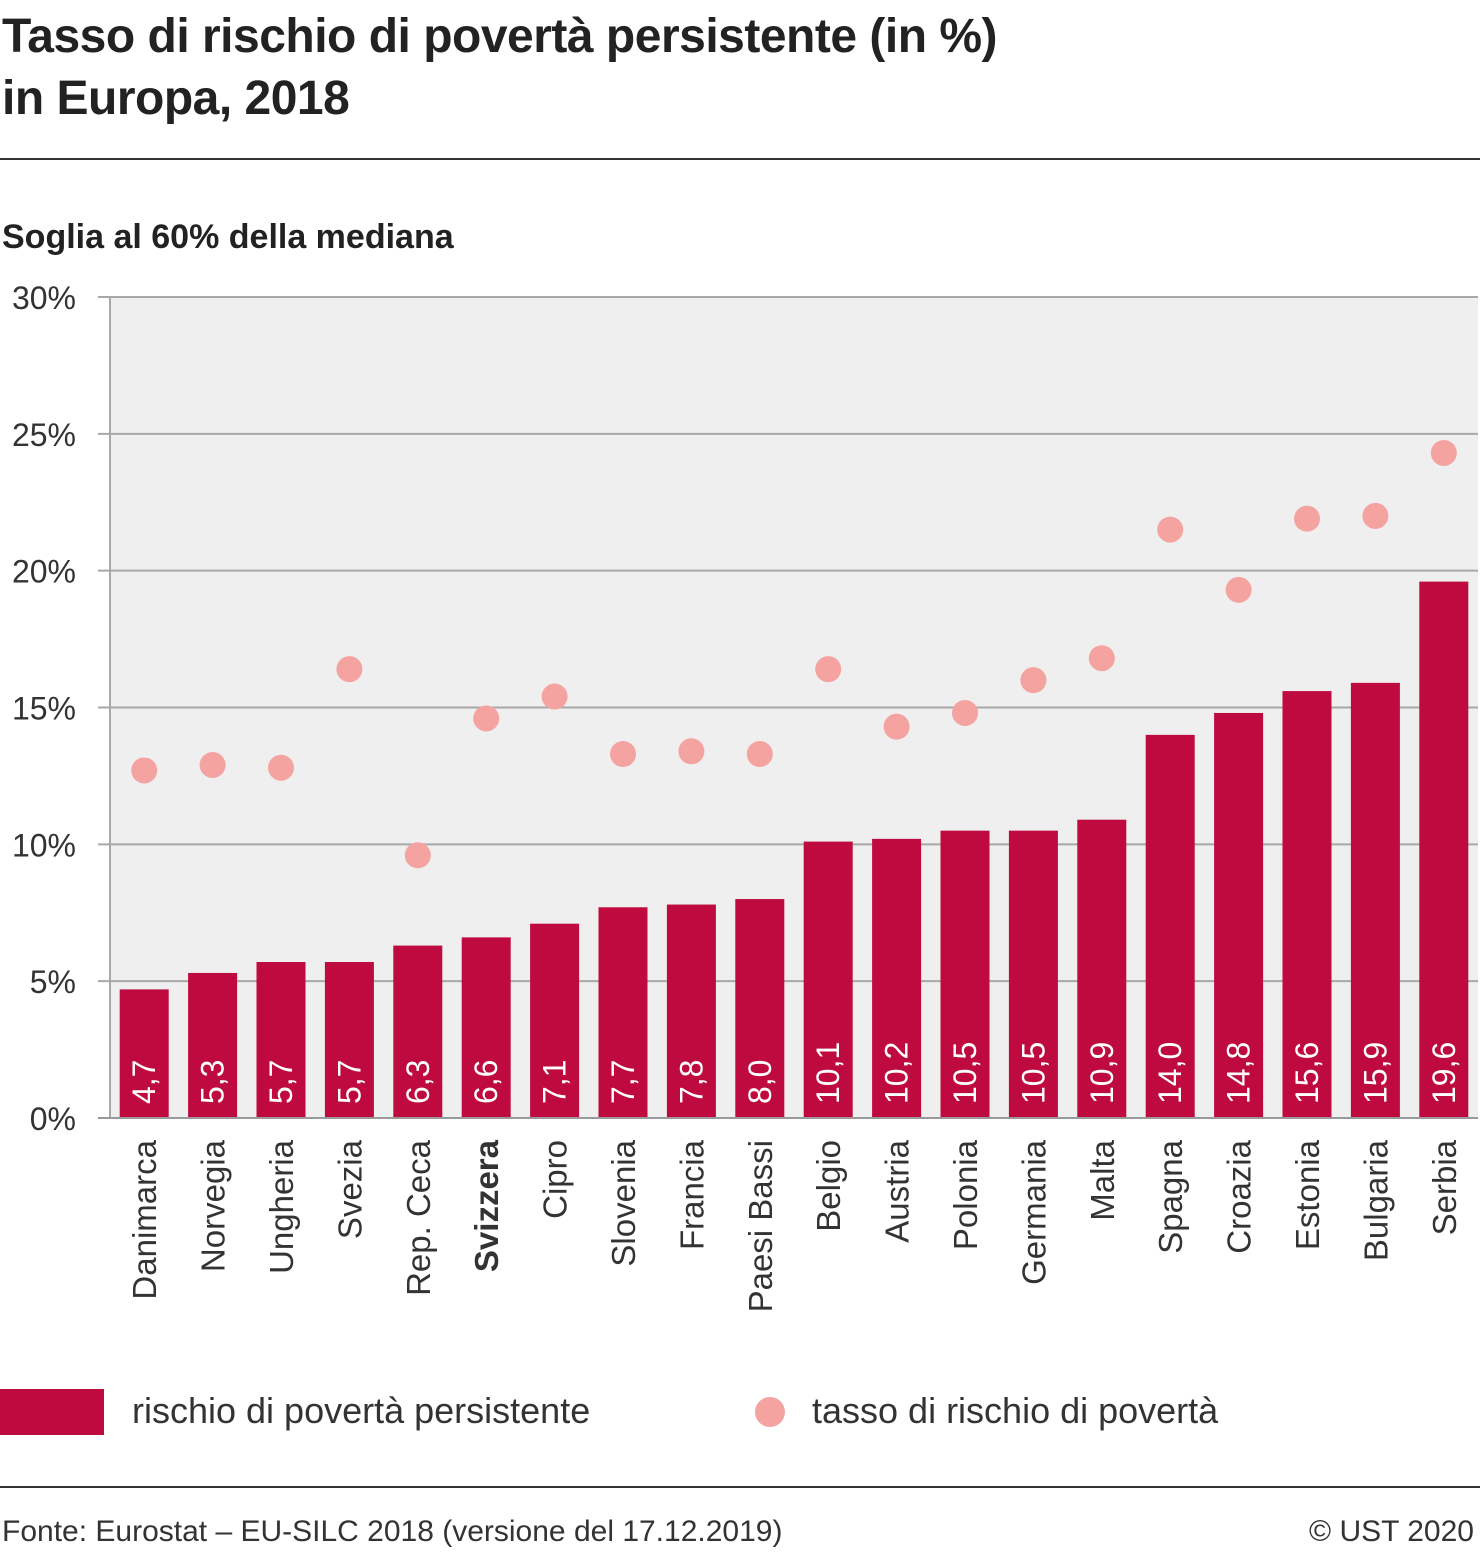  What do you see at coordinates (44, 435) in the screenshot?
I see `y-tick-label: 25%` at bounding box center [44, 435].